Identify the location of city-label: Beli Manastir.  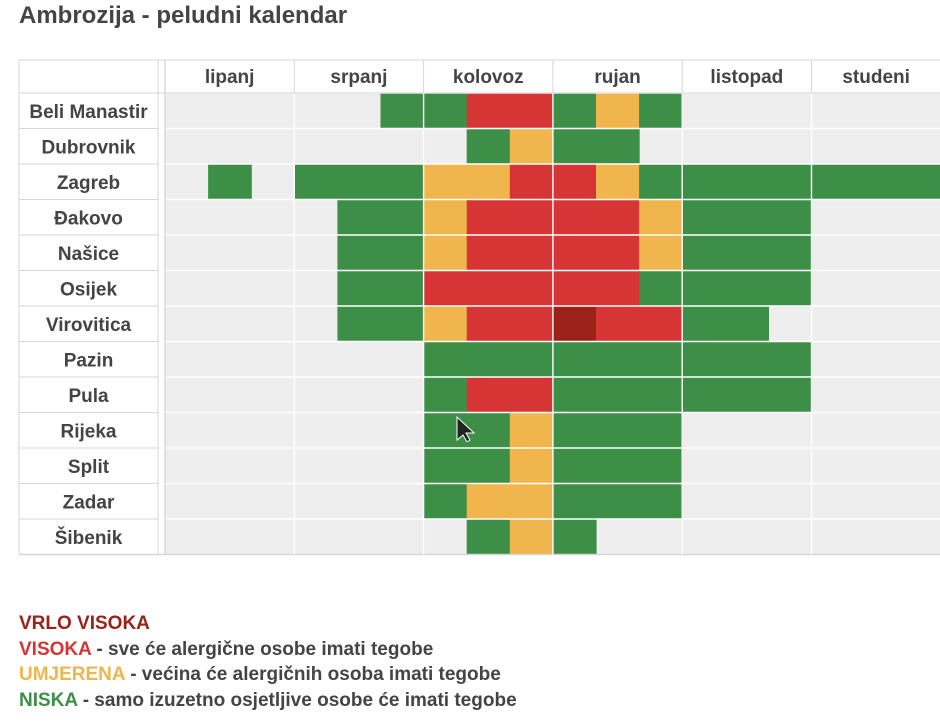
(88, 112).